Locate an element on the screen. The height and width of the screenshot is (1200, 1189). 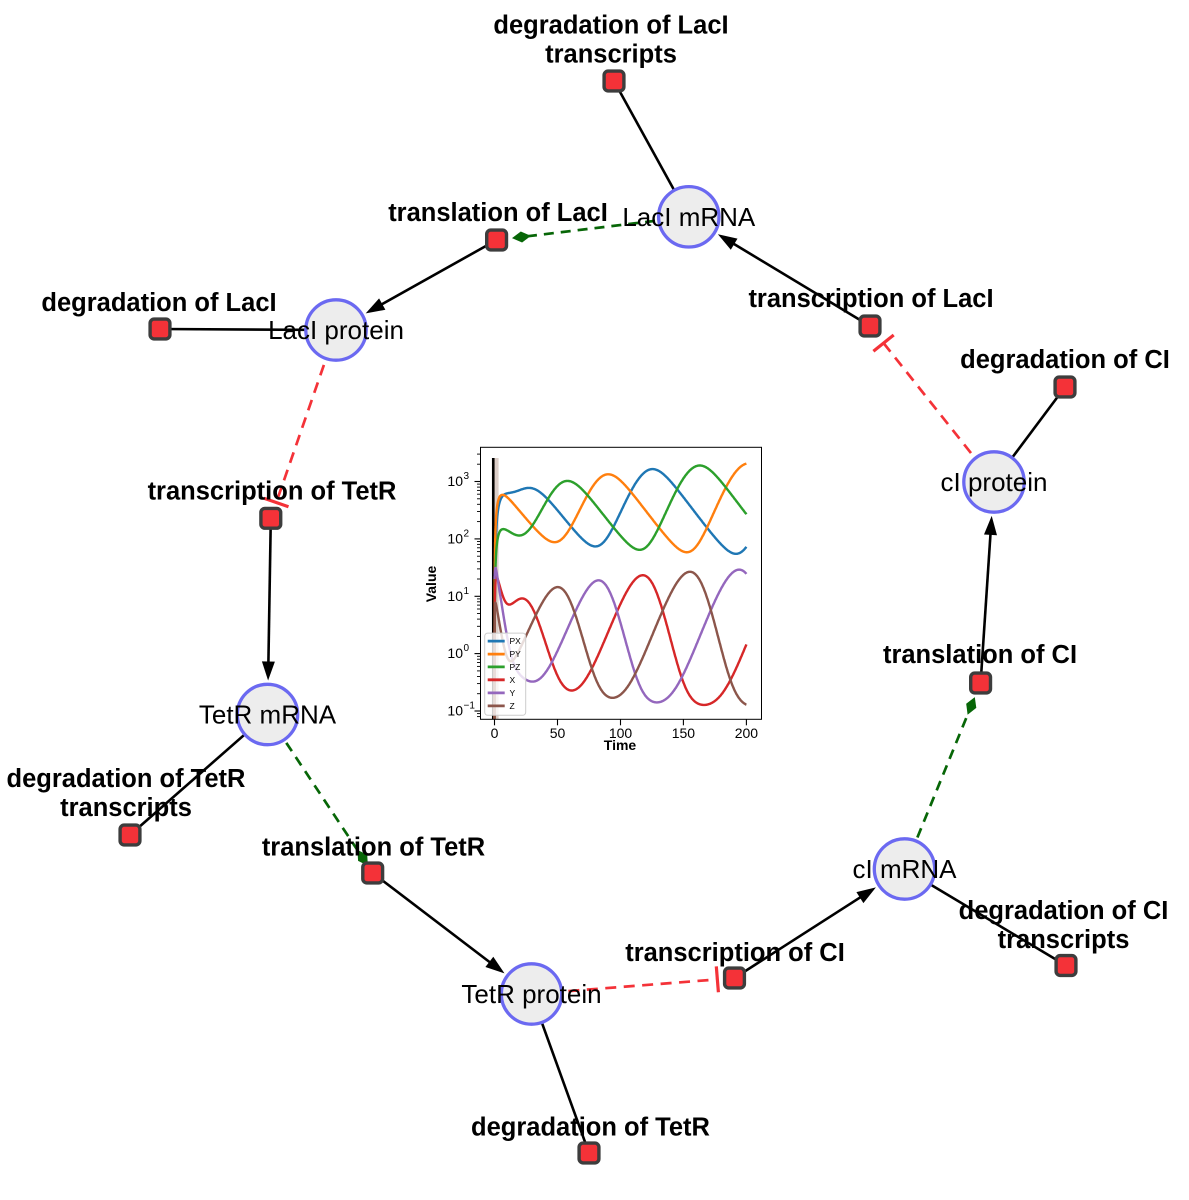
svg-text: −1 is located at coordinates (470, 706).